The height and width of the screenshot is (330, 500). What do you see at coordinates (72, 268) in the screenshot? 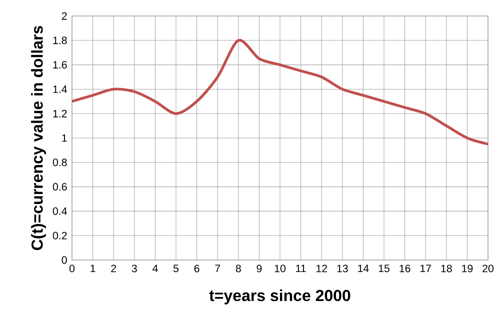
I see `x-tick-label: 0` at bounding box center [72, 268].